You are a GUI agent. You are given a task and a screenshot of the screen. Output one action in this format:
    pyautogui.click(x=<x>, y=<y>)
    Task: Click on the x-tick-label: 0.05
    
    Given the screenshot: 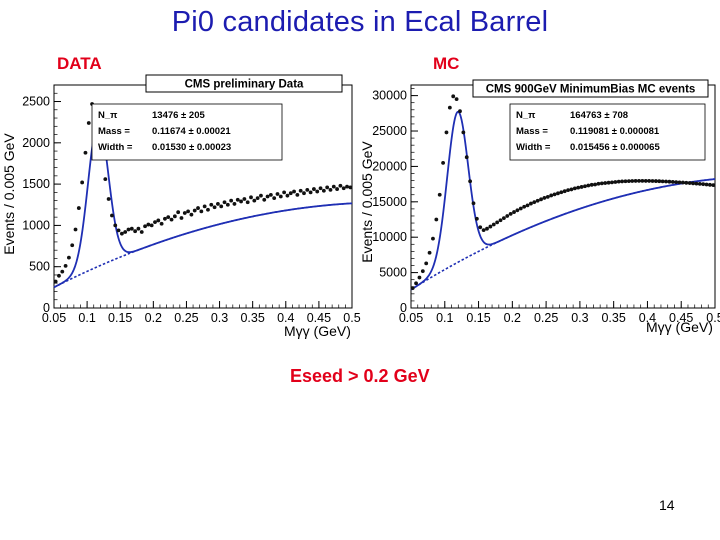 What is the action you would take?
    pyautogui.click(x=54, y=318)
    